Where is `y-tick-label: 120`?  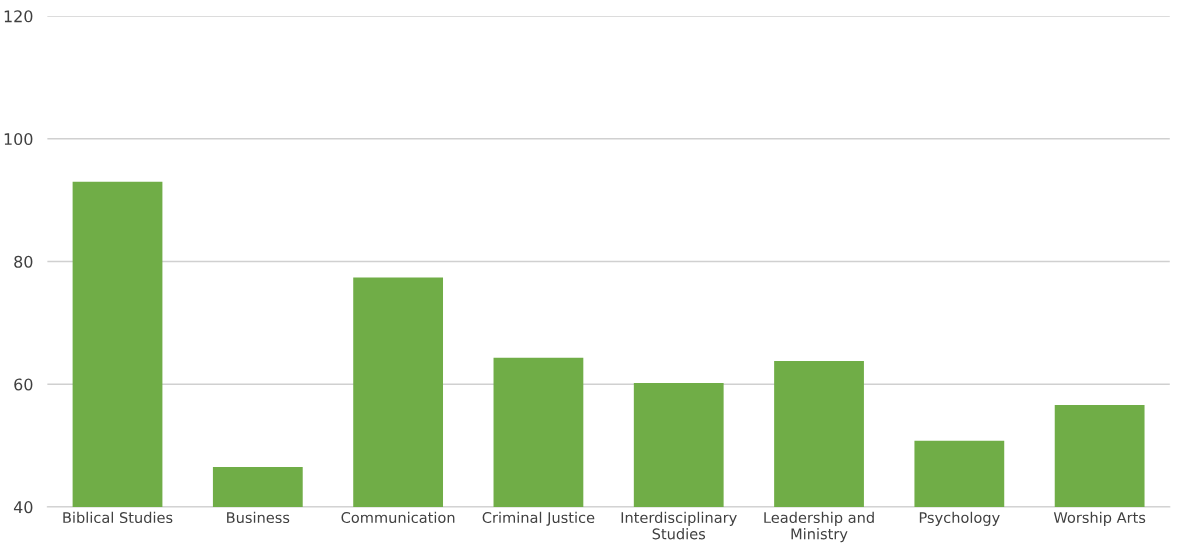
y-tick-label: 120 is located at coordinates (18, 16).